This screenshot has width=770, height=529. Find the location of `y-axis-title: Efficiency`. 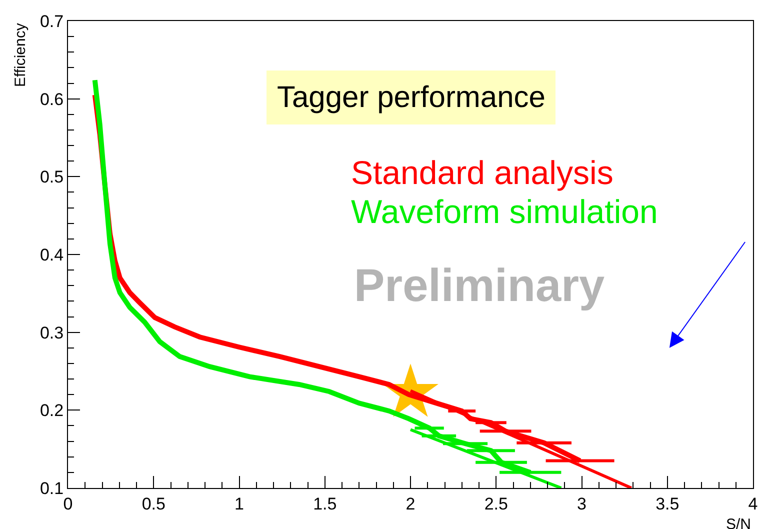

y-axis-title: Efficiency is located at coordinates (21, 55).